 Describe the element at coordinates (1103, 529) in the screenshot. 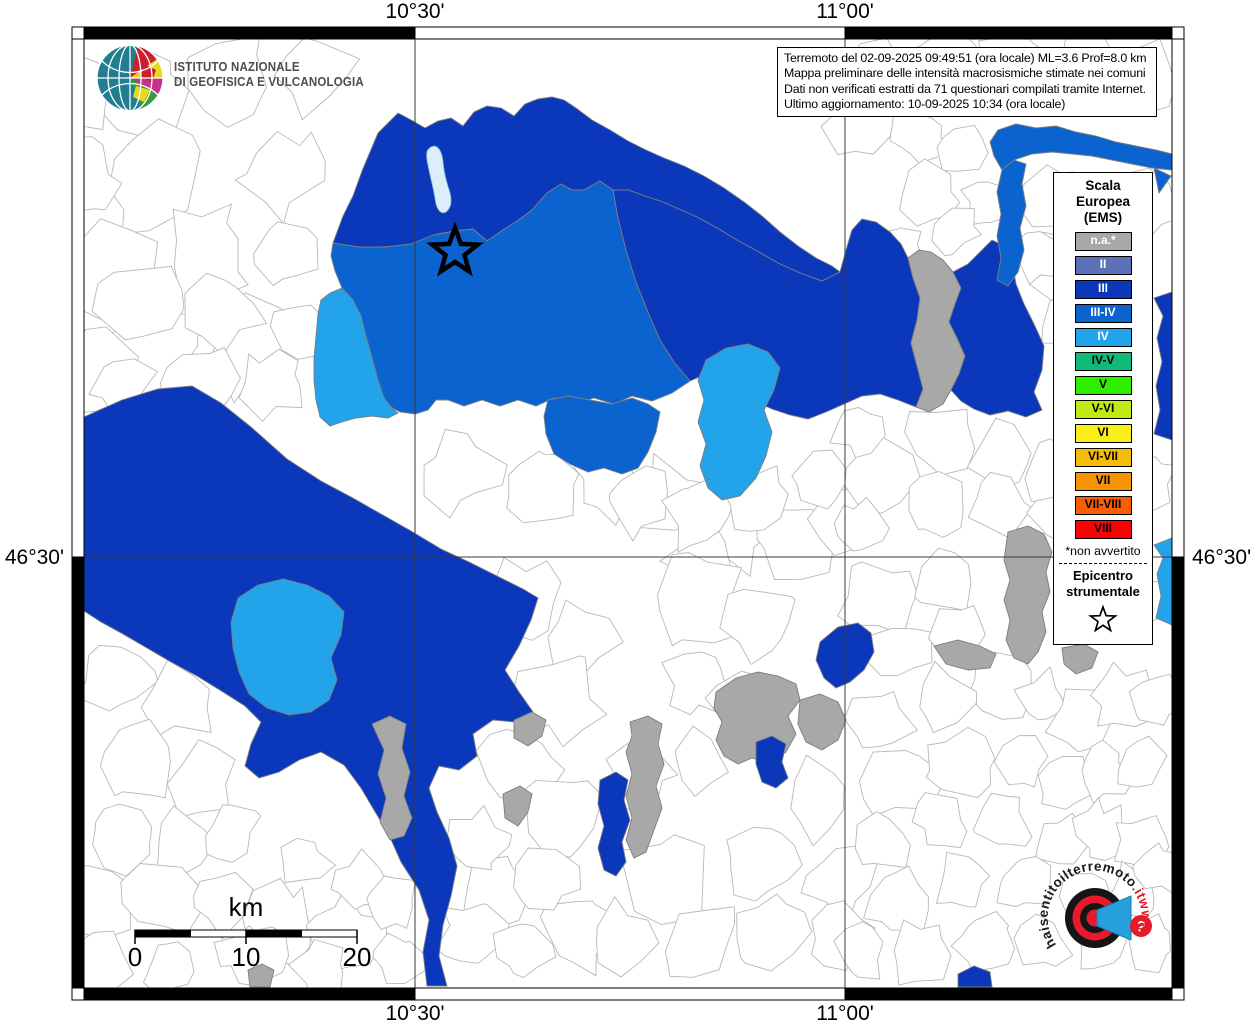

I see `legend-swatch-viii: VIII` at that location.